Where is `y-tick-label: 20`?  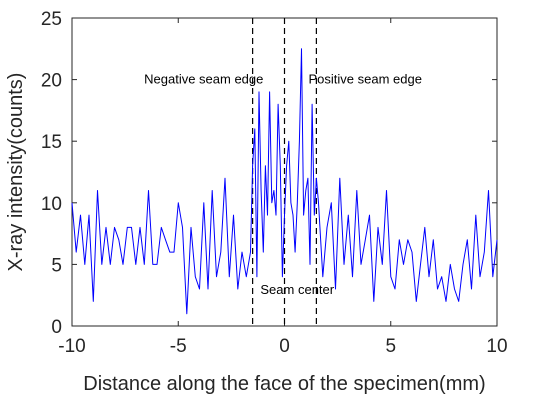 y-tick-label: 20 is located at coordinates (51, 81).